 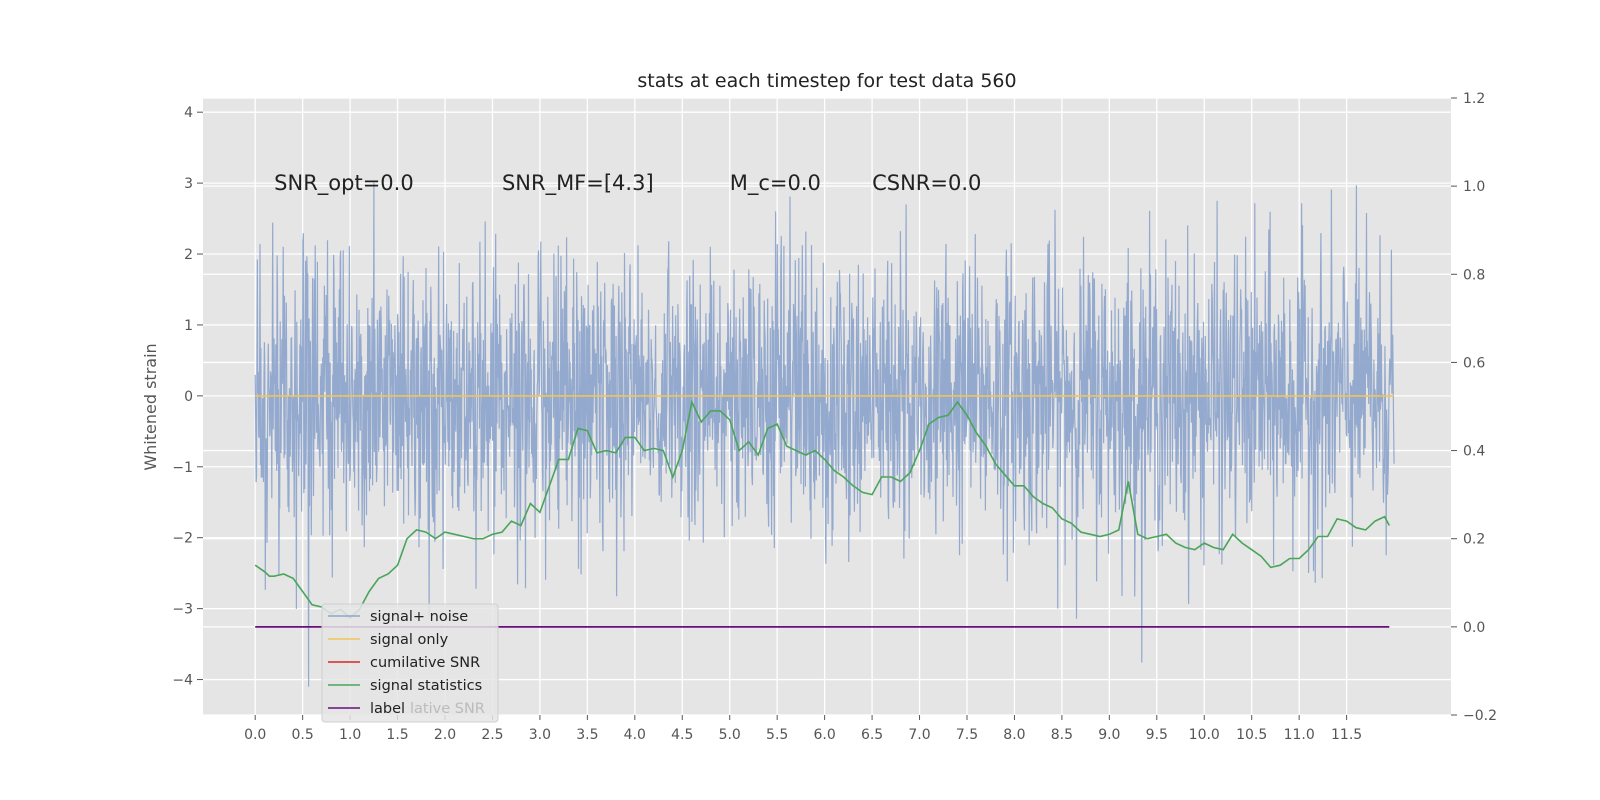 What do you see at coordinates (1299, 735) in the screenshot?
I see `x-tick-label-22: 11.0` at bounding box center [1299, 735].